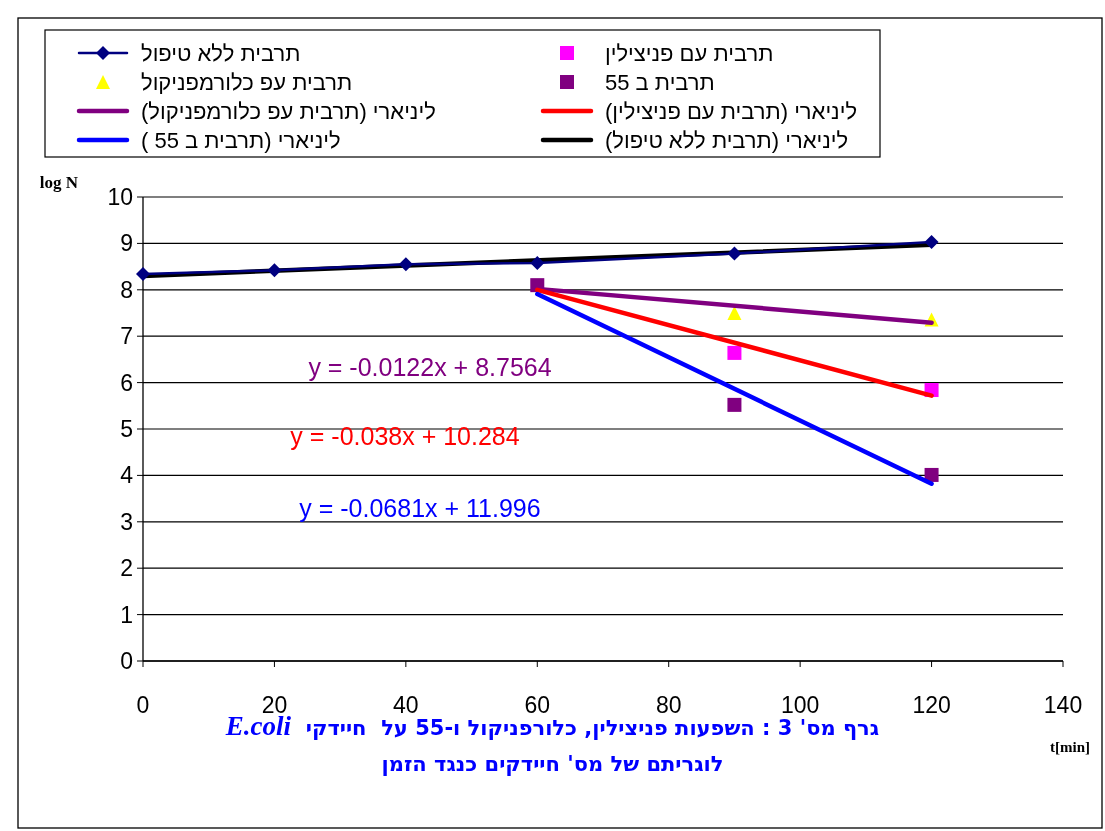 The height and width of the screenshot is (831, 1105). Describe the element at coordinates (126, 661) in the screenshot. I see `y-tick-label: 0` at that location.